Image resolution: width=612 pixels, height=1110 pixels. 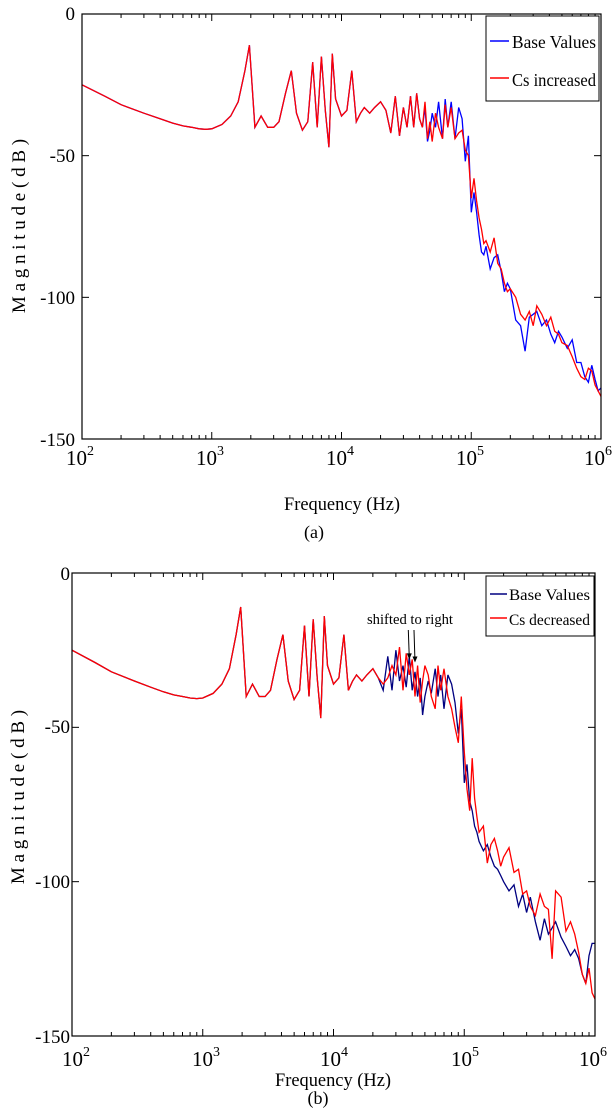 I want to click on legend: Base Values Cs increased, so click(x=542, y=58).